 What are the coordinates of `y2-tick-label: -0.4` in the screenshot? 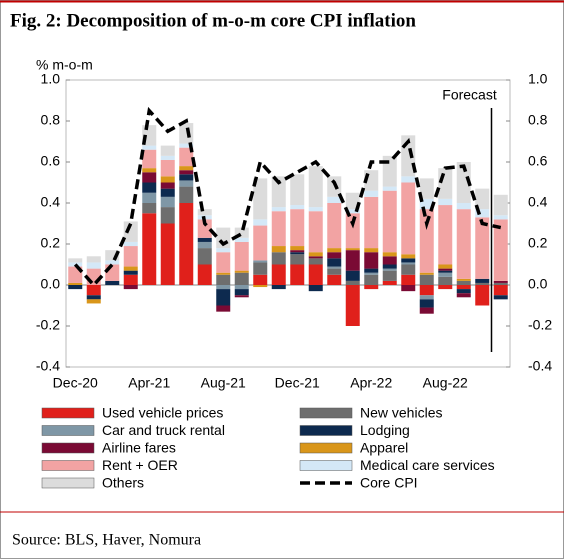 It's located at (540, 366).